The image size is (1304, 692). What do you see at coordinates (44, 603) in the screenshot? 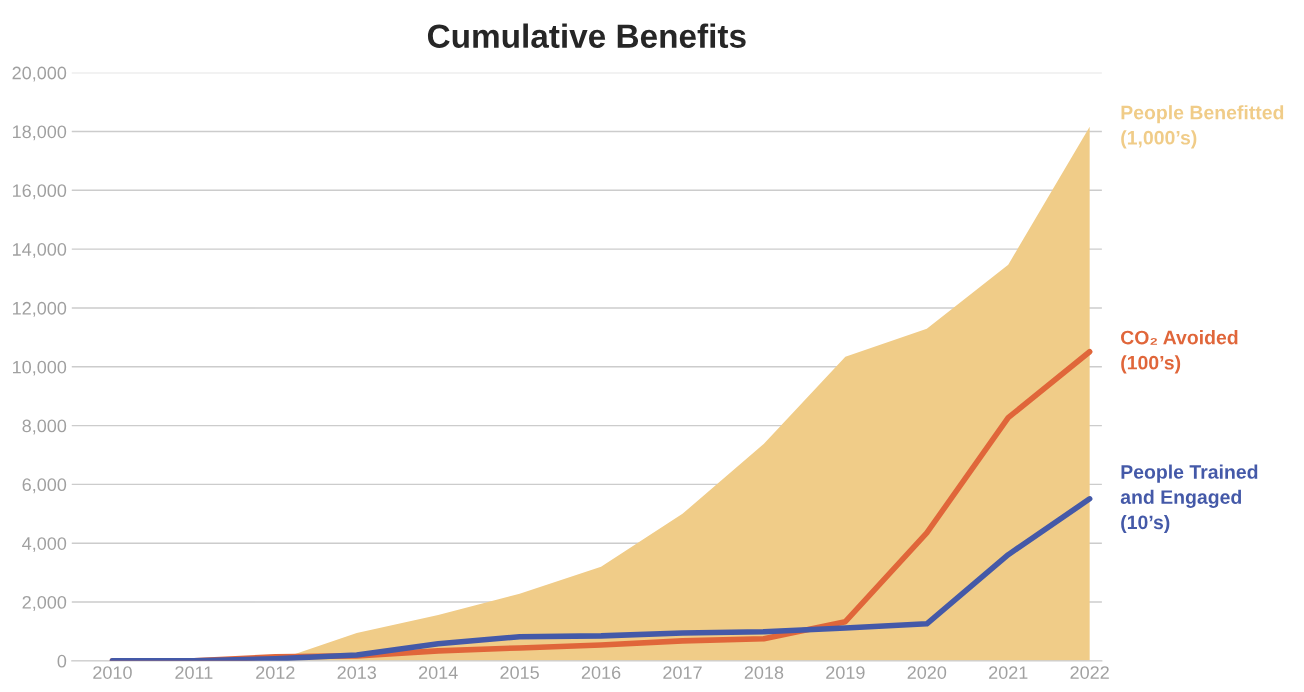
I see `y-tick-label: 2,000` at bounding box center [44, 603].